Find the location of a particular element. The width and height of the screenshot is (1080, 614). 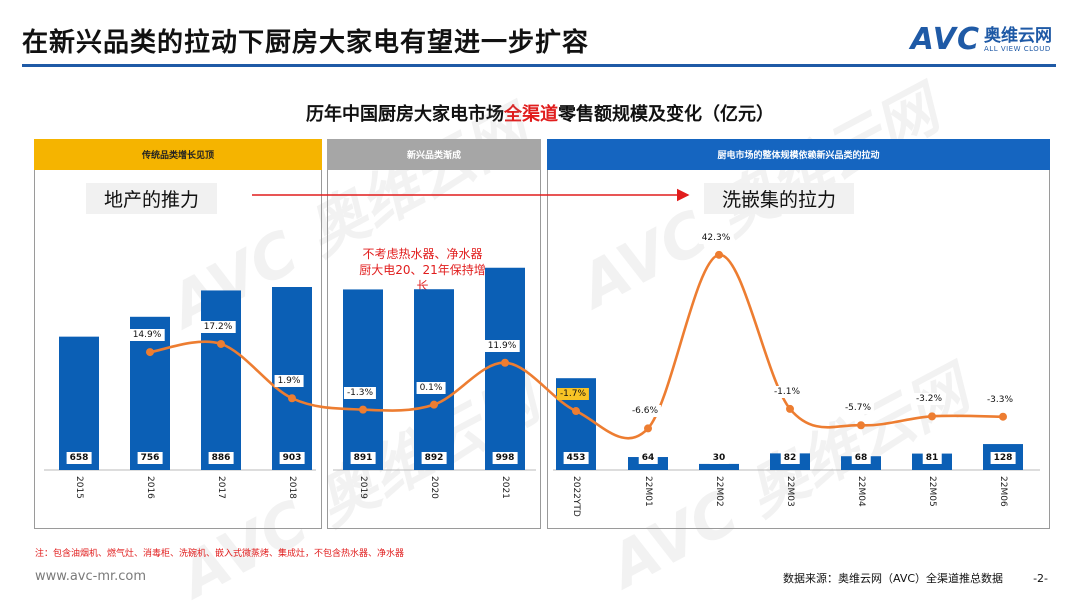

growth-label-22M06: -3.3% is located at coordinates (1000, 399).